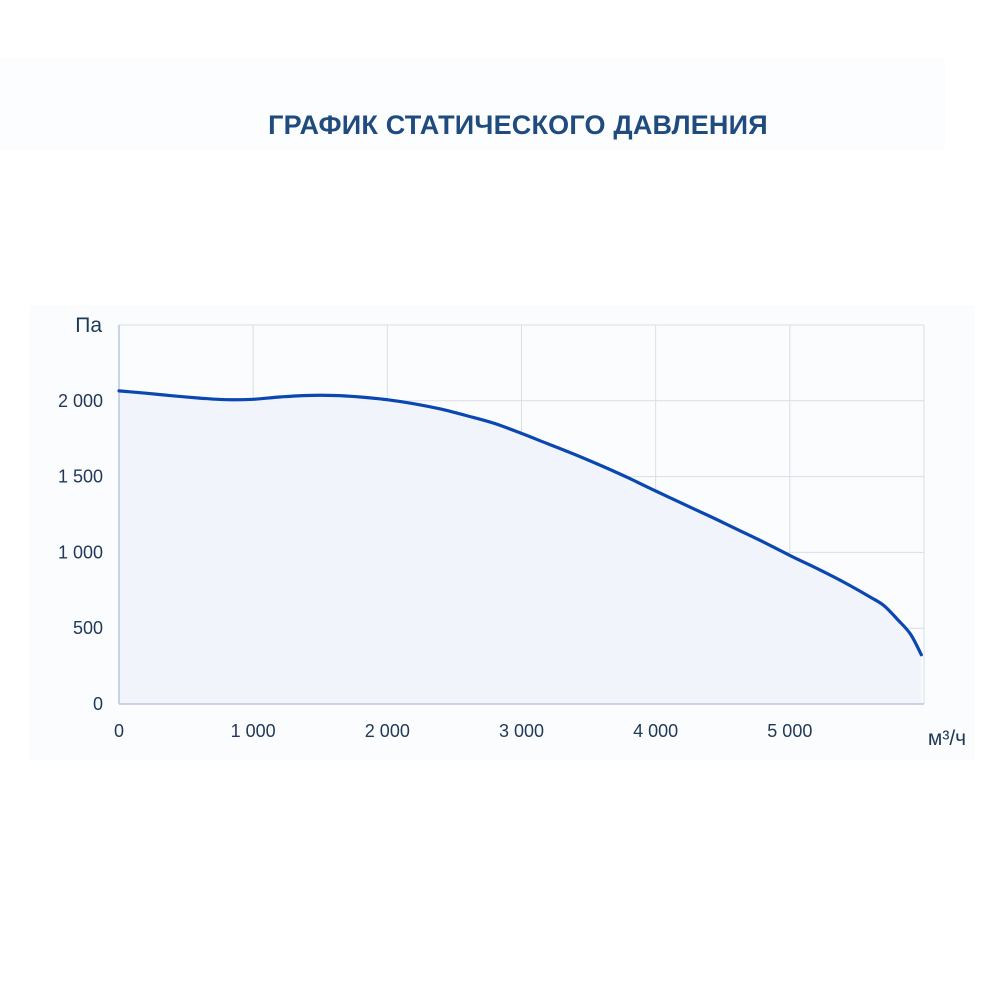 This screenshot has width=1000, height=1000. Describe the element at coordinates (80, 552) in the screenshot. I see `y-tick-label: 1 000` at that location.